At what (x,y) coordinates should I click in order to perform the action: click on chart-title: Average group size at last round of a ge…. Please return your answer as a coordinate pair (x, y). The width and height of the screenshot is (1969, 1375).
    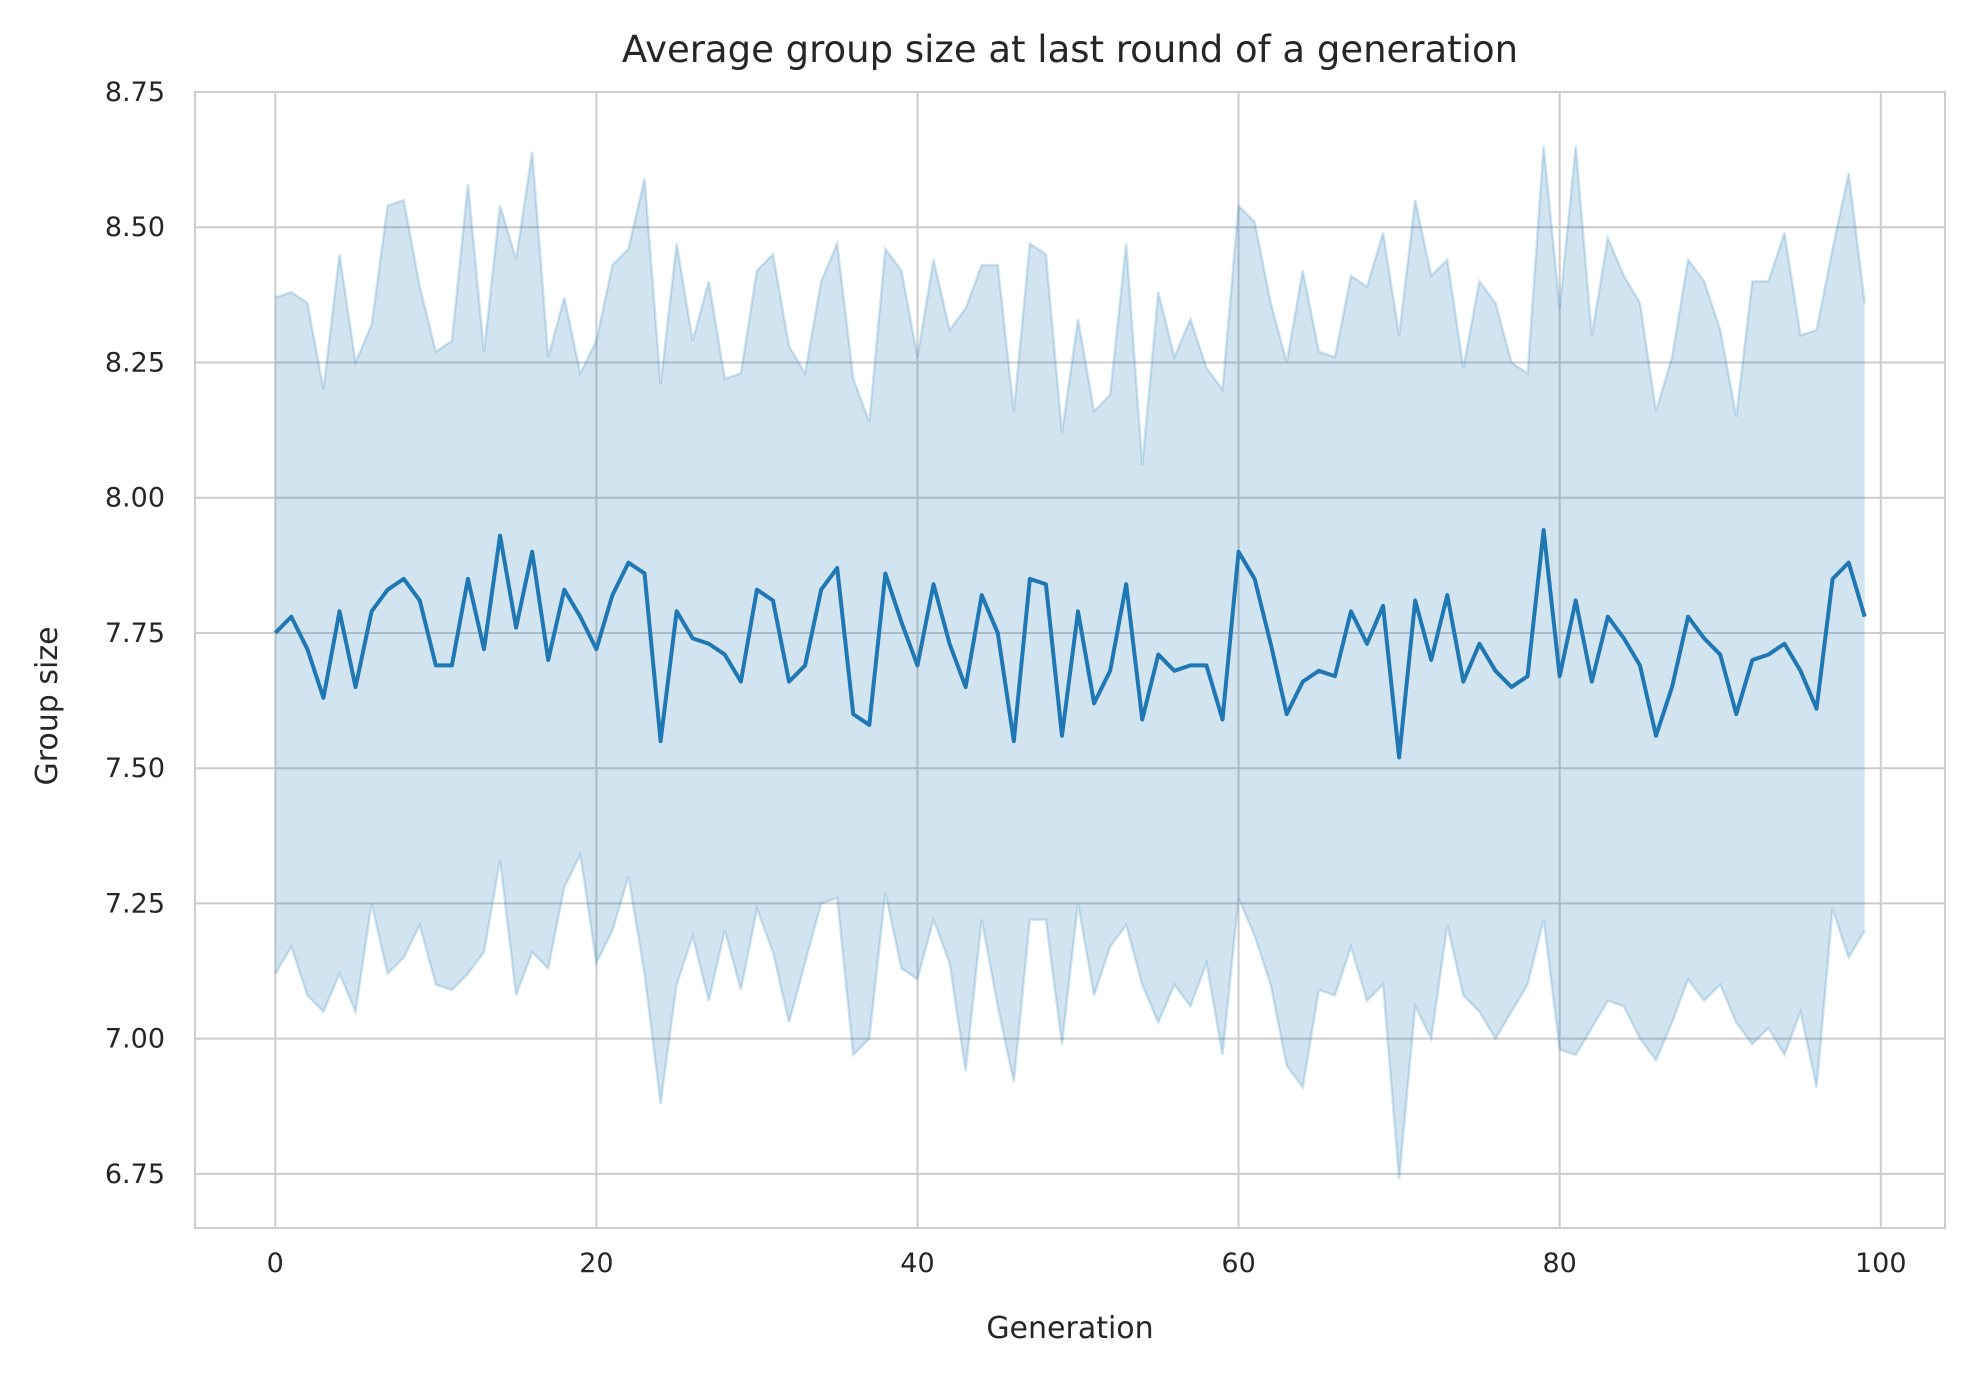
    Looking at the image, I should click on (1070, 49).